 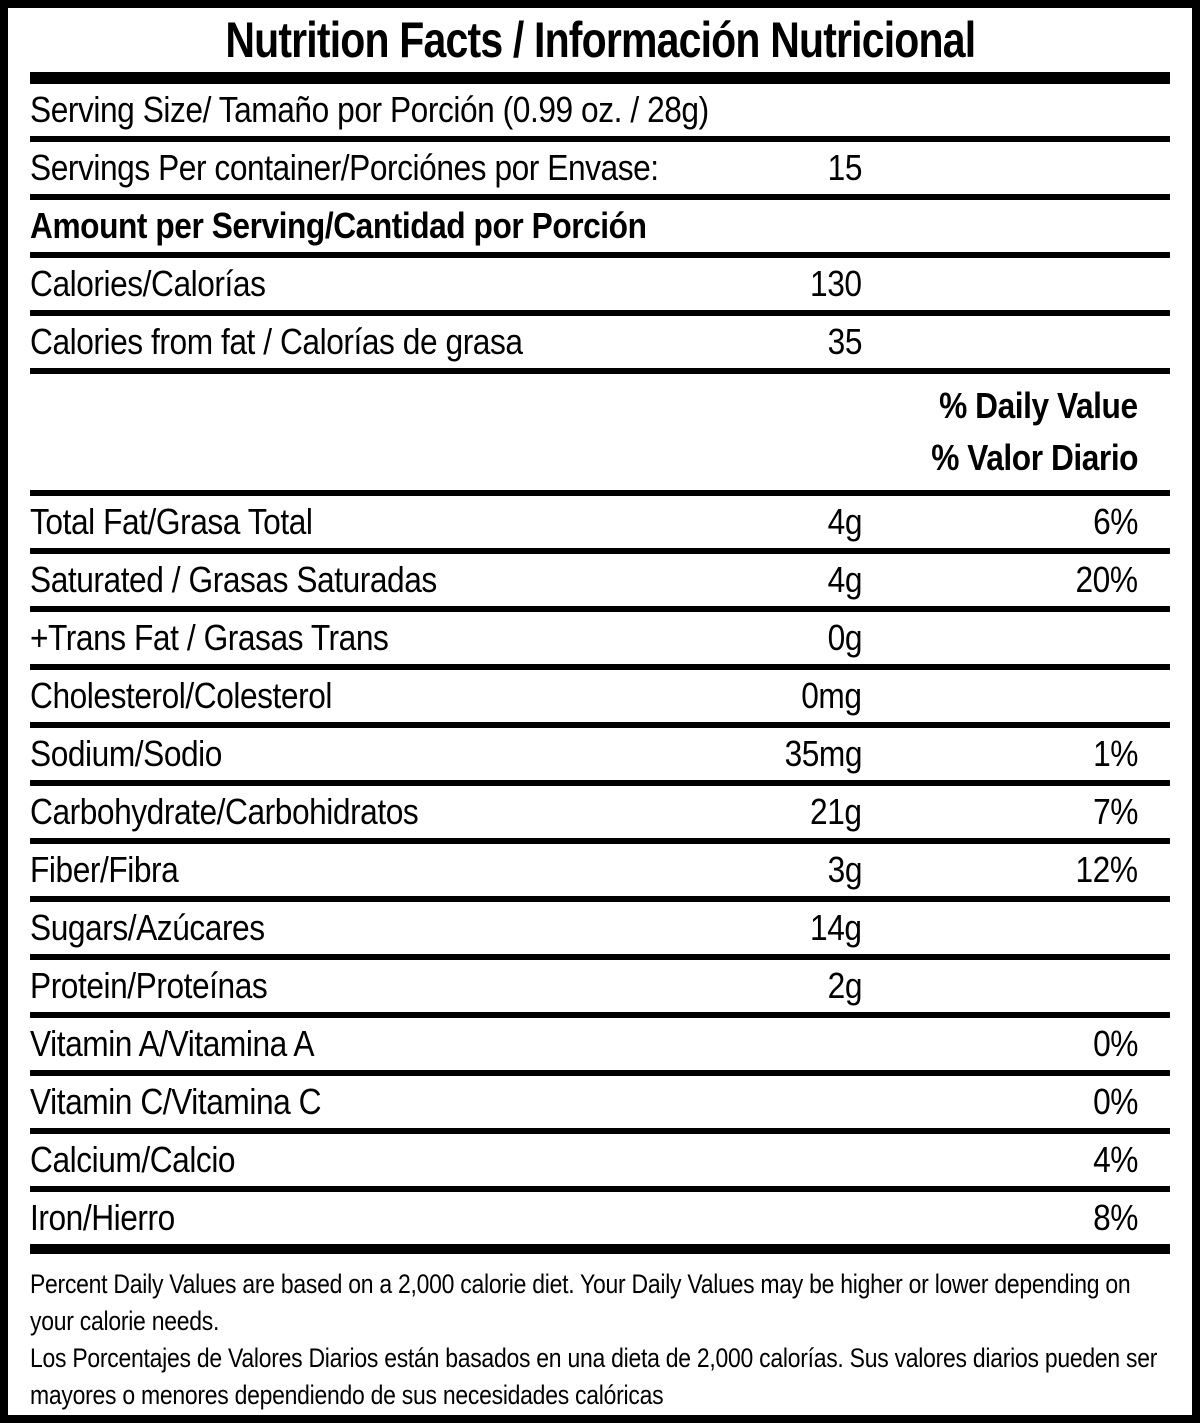 What do you see at coordinates (600, 641) in the screenshot?
I see `nutrient-row-trans-fat: +Trans Fat / Grasas Trans 0g` at bounding box center [600, 641].